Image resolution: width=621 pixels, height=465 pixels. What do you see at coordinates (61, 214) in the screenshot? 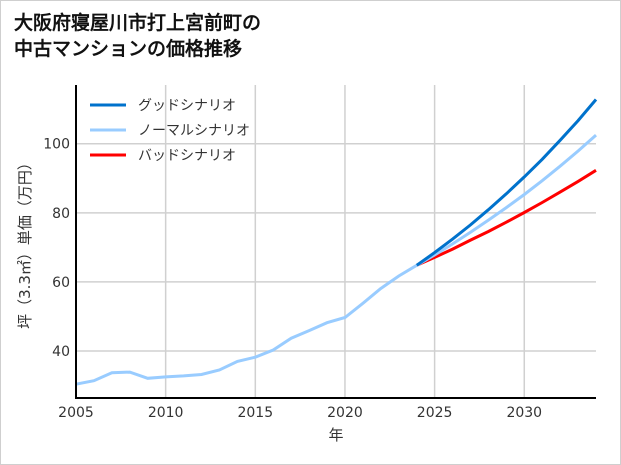
I see `y-tick-label: 80` at bounding box center [61, 214].